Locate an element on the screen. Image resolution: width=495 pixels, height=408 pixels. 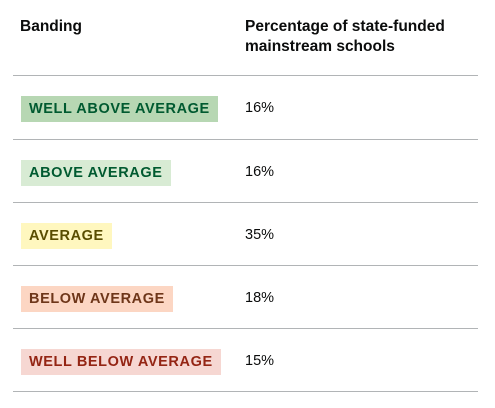
percentage-value: 35% is located at coordinates (260, 235).